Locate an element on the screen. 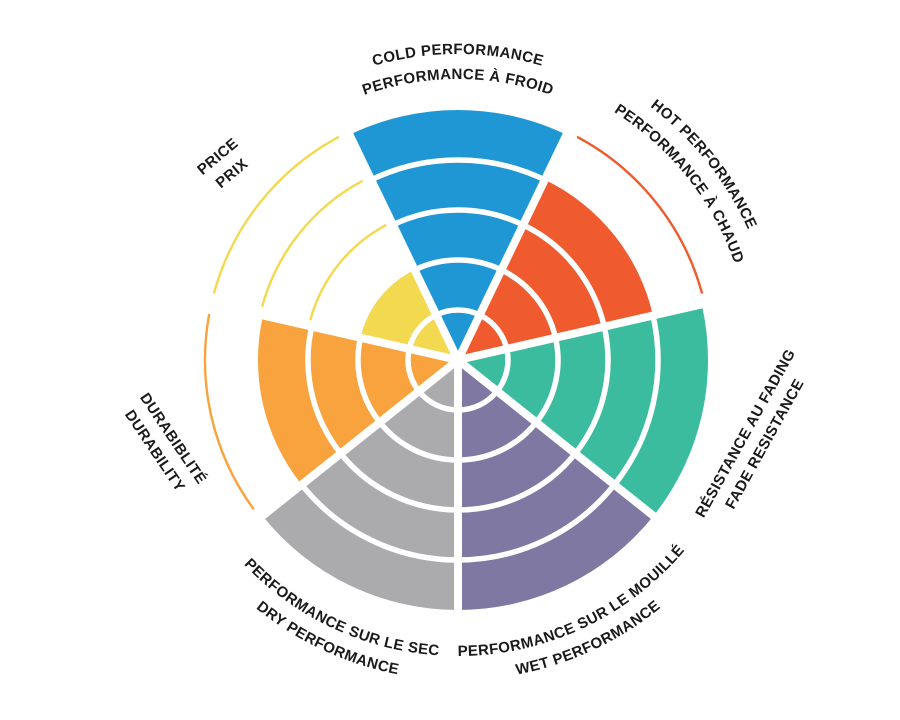  sector-wet-performance is located at coordinates (556, 485).